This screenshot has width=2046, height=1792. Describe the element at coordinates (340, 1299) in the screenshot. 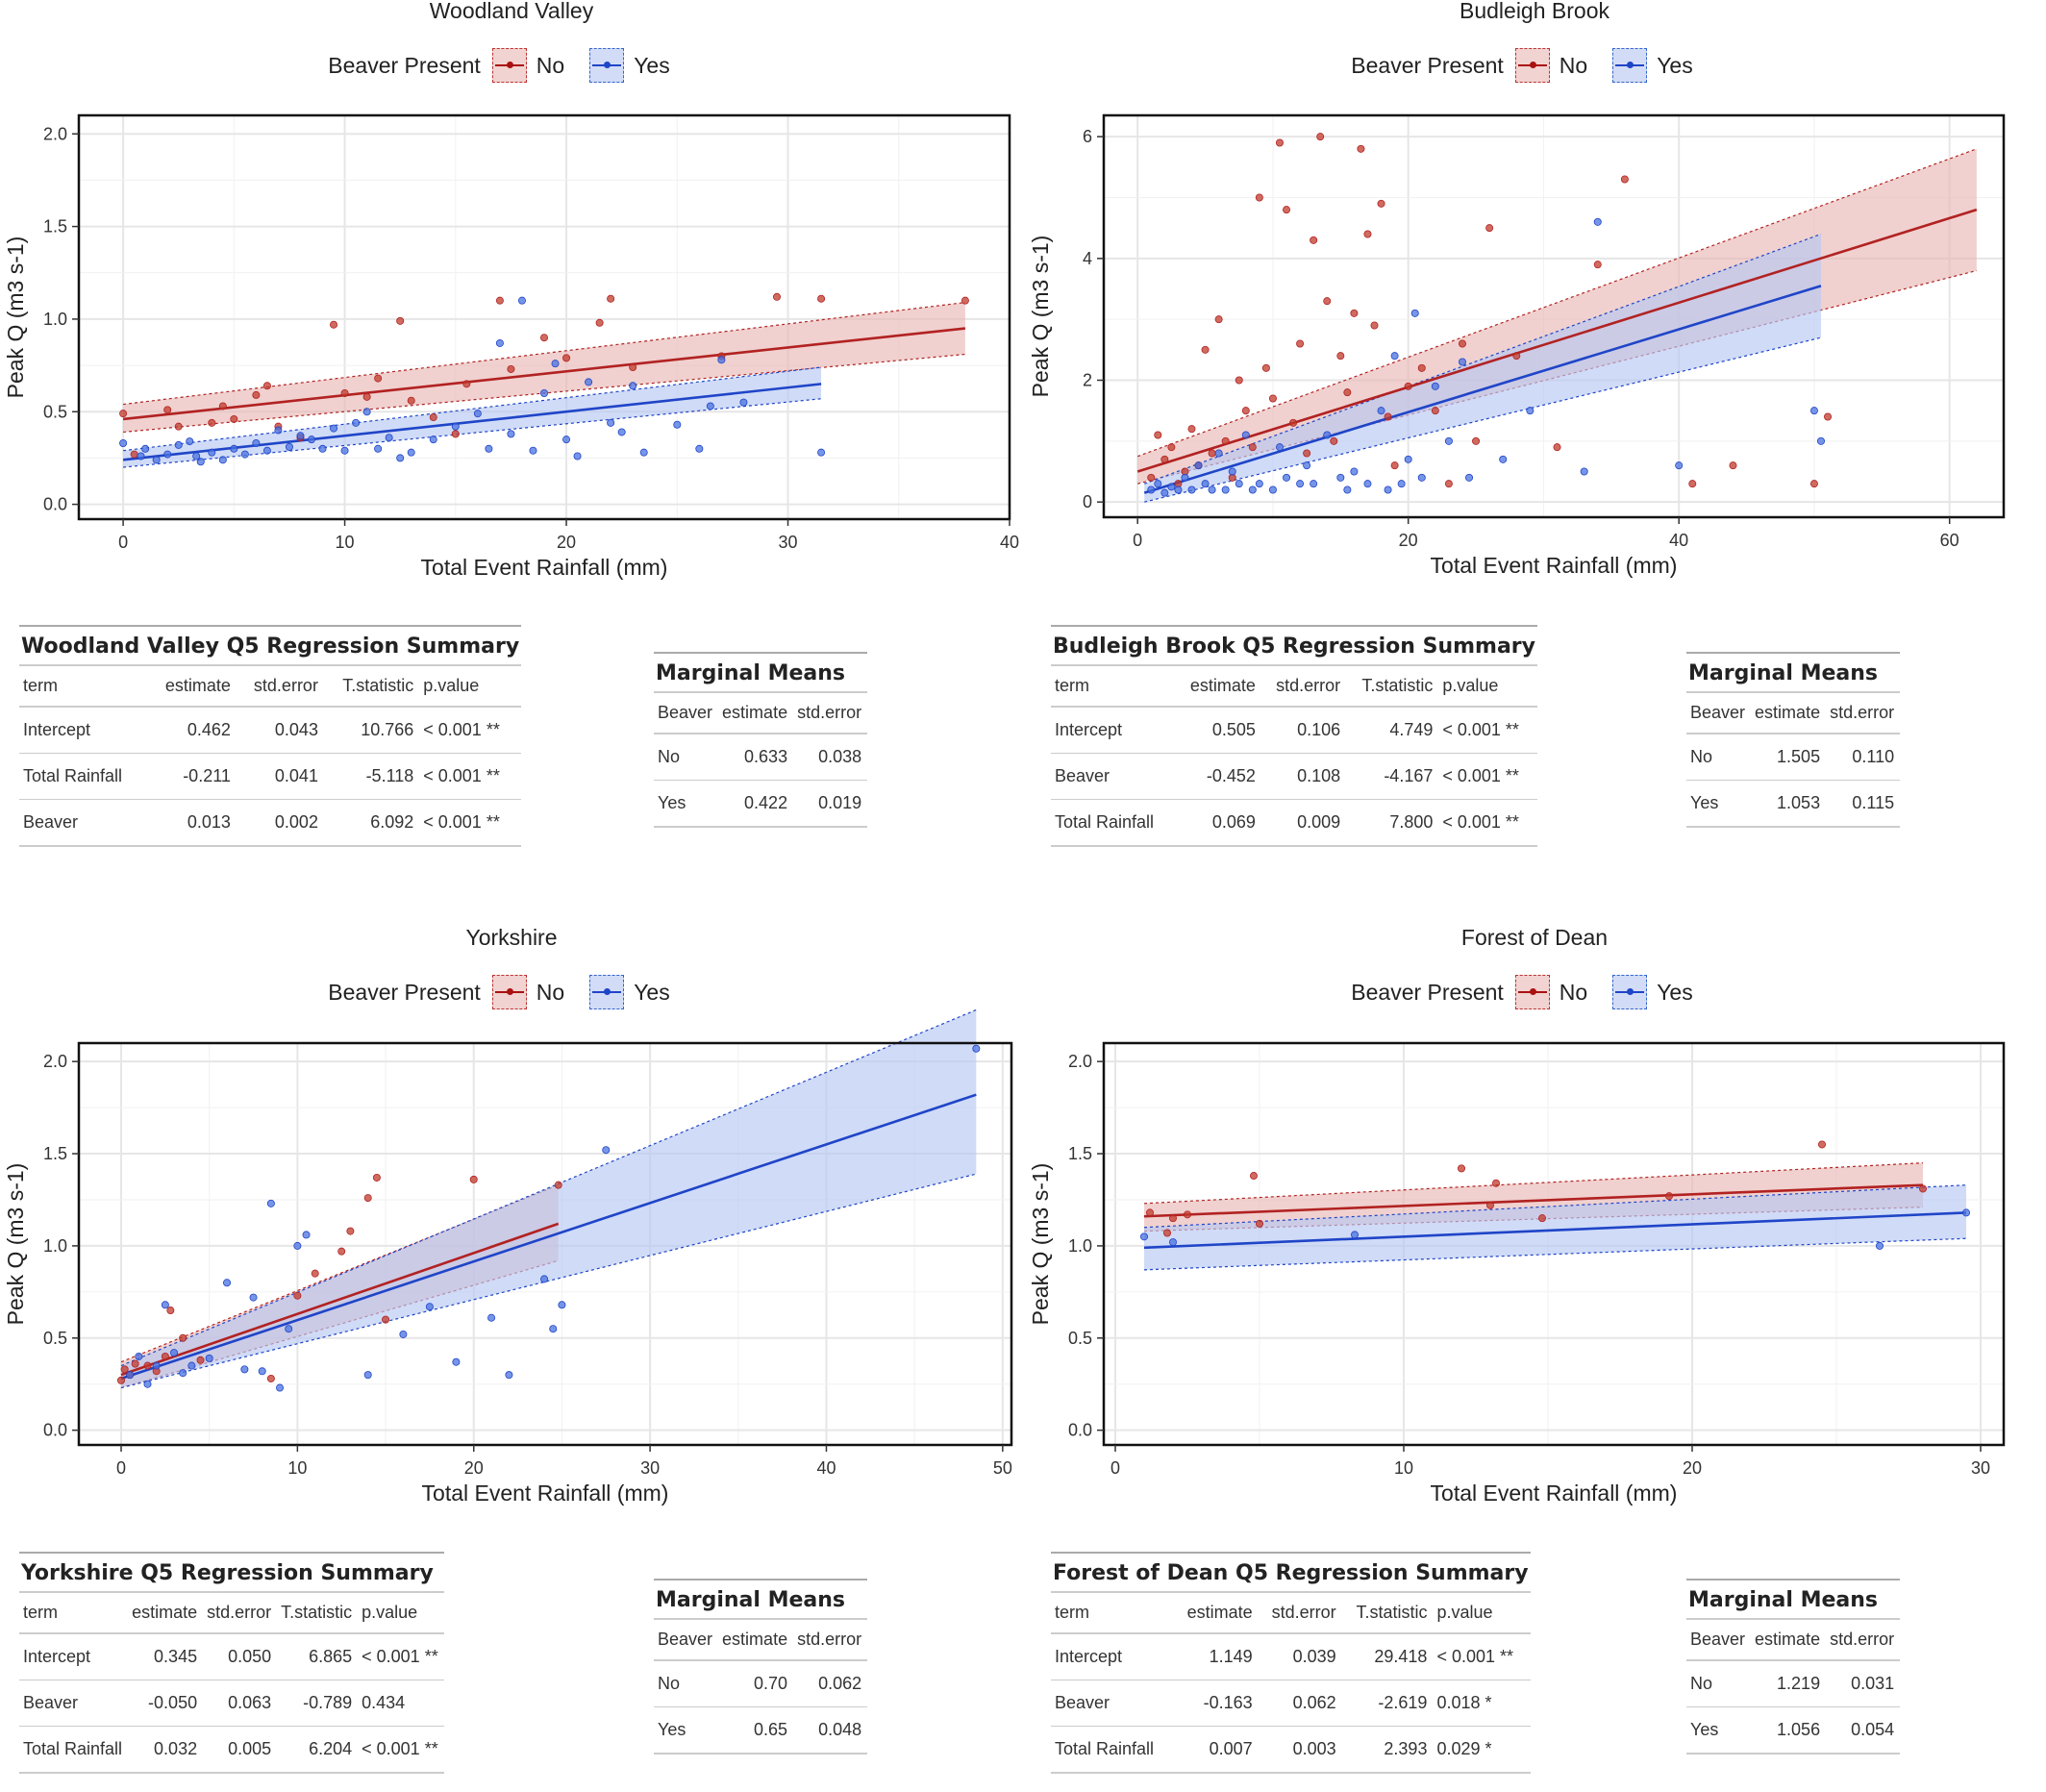

I see `fit-line-no` at that location.